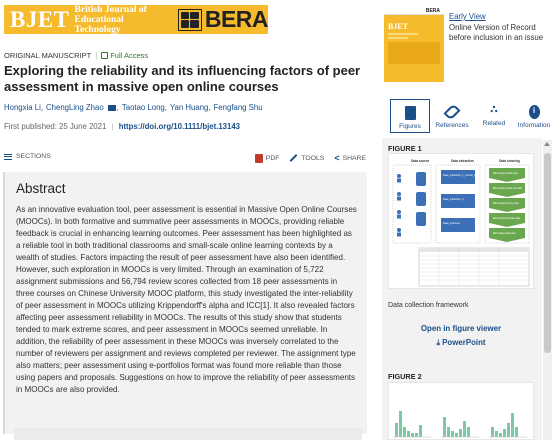 The image size is (554, 440). Describe the element at coordinates (507, 218) in the screenshot. I see `cleaning-item-label: Eliminating duplicate data` at that location.